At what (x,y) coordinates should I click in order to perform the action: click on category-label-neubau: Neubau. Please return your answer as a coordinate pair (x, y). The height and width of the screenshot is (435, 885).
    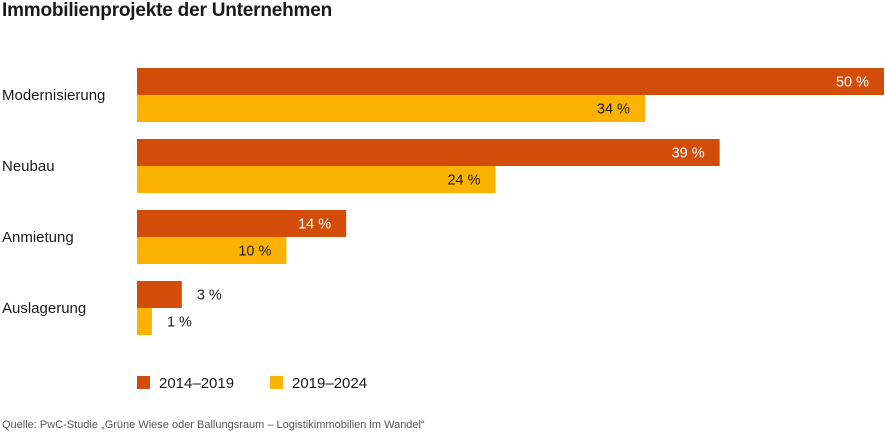
    Looking at the image, I should click on (28, 166).